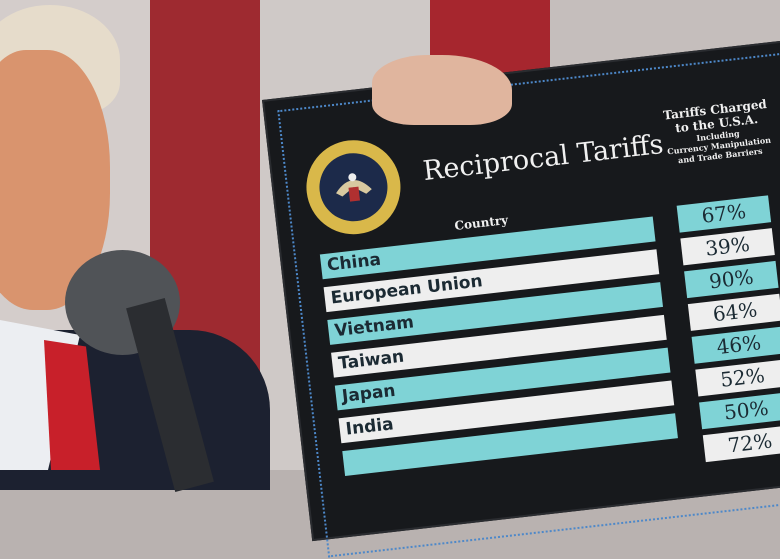  Describe the element at coordinates (354, 262) in the screenshot. I see `country-name: China` at that location.